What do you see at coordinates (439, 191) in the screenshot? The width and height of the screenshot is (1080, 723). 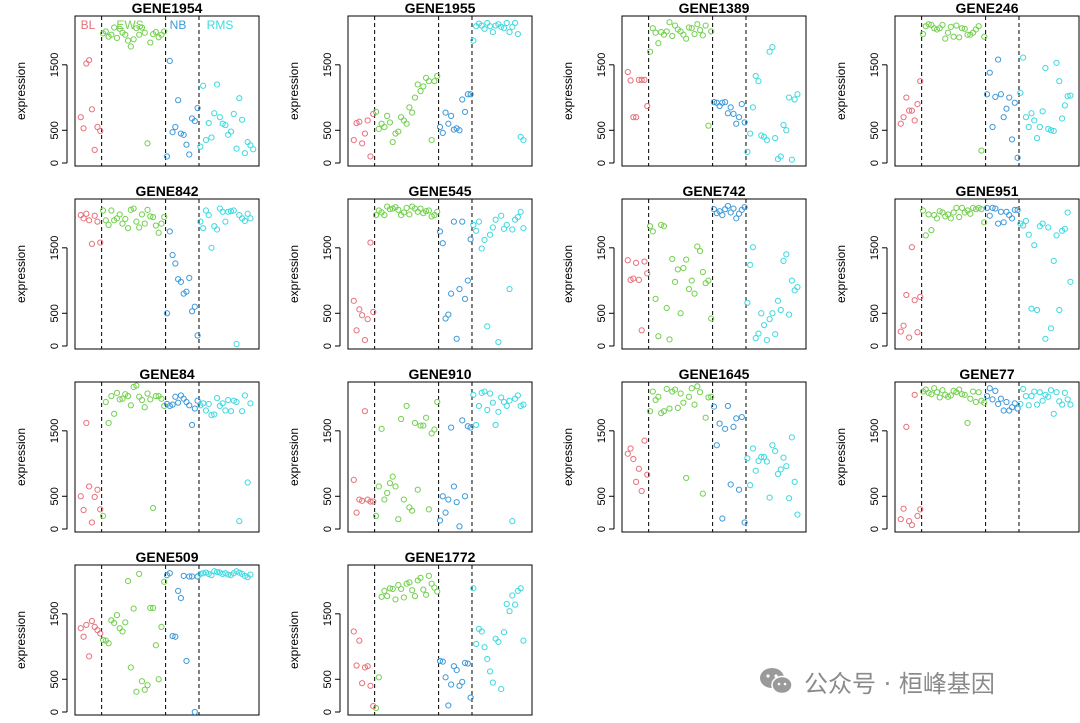 I see `panel-title: GENE545` at bounding box center [439, 191].